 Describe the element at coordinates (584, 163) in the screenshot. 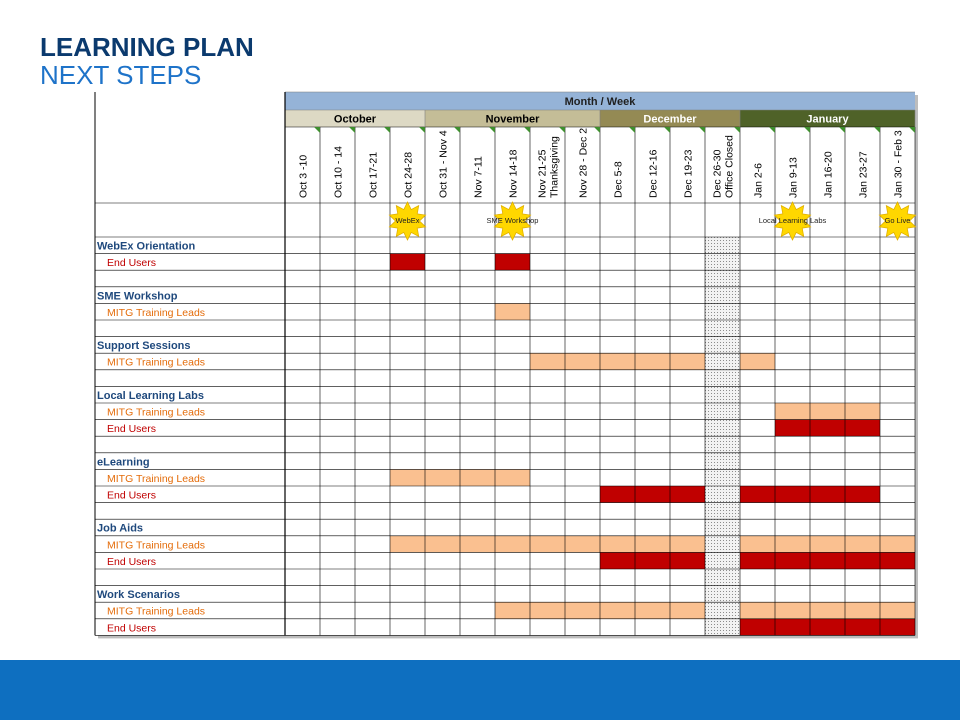

I see `week-label: Nov 28 - Dec 2` at that location.